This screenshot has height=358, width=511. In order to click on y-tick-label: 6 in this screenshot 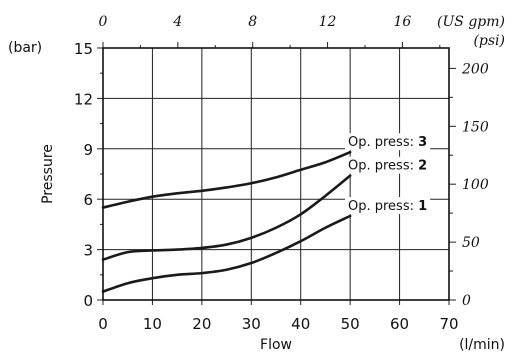, I will do `click(88, 200)`.